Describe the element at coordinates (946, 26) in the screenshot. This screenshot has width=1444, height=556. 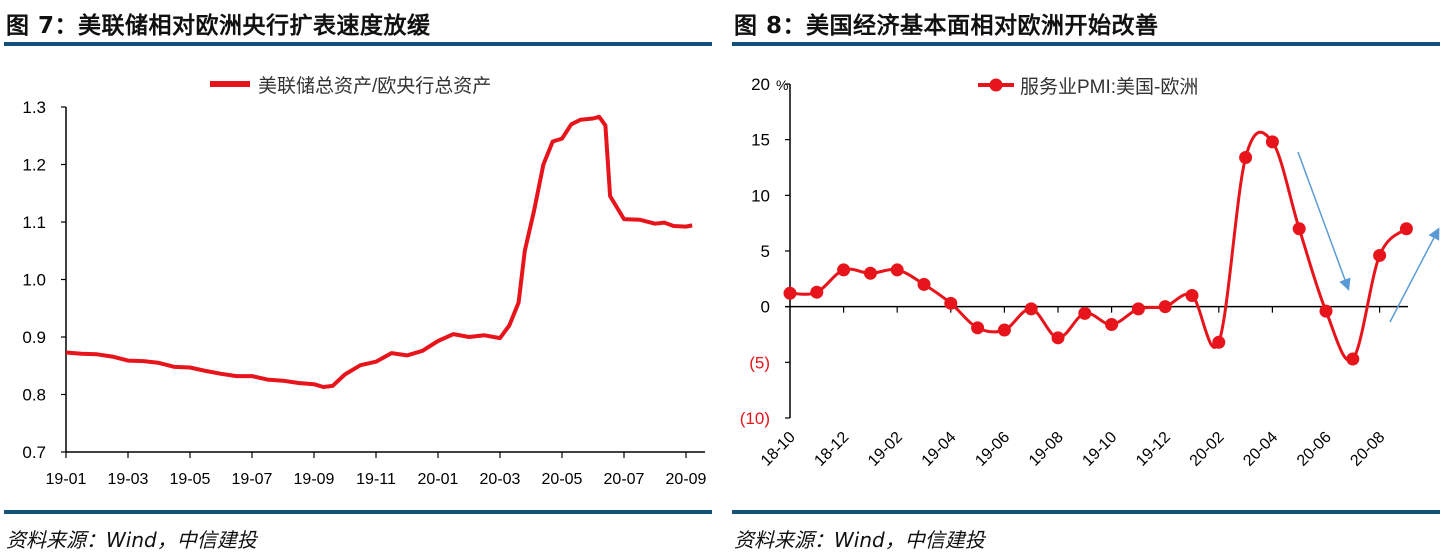
I see `figure-8-title: 图 8：美国经济基本面相对欧洲开始改善` at that location.